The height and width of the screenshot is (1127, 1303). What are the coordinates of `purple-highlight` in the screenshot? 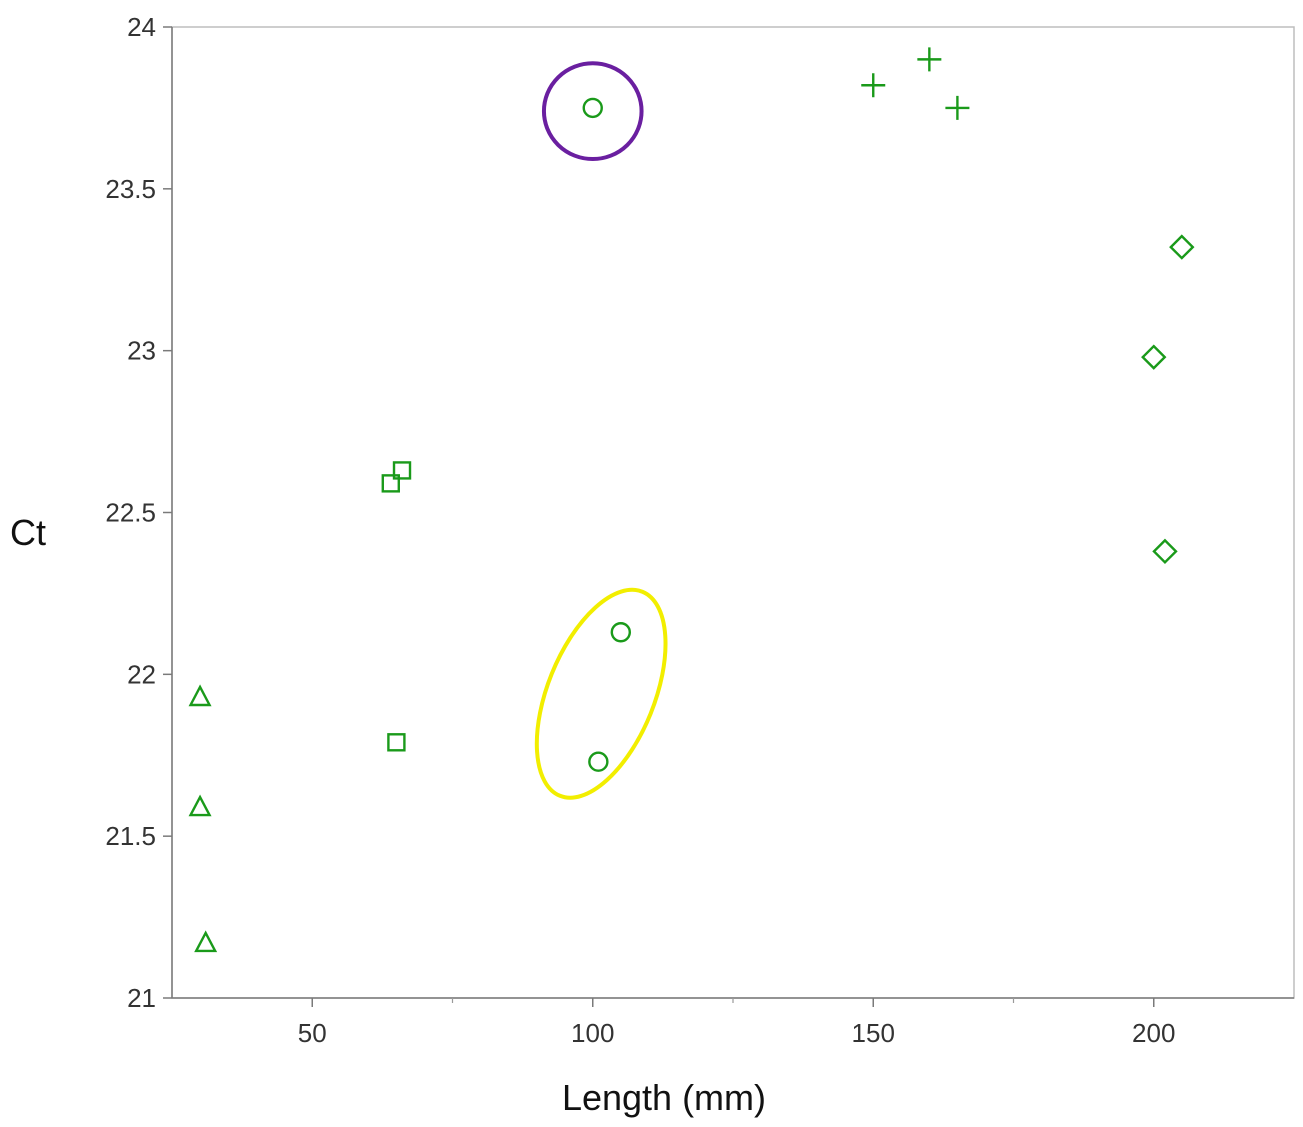 It's located at (592, 111).